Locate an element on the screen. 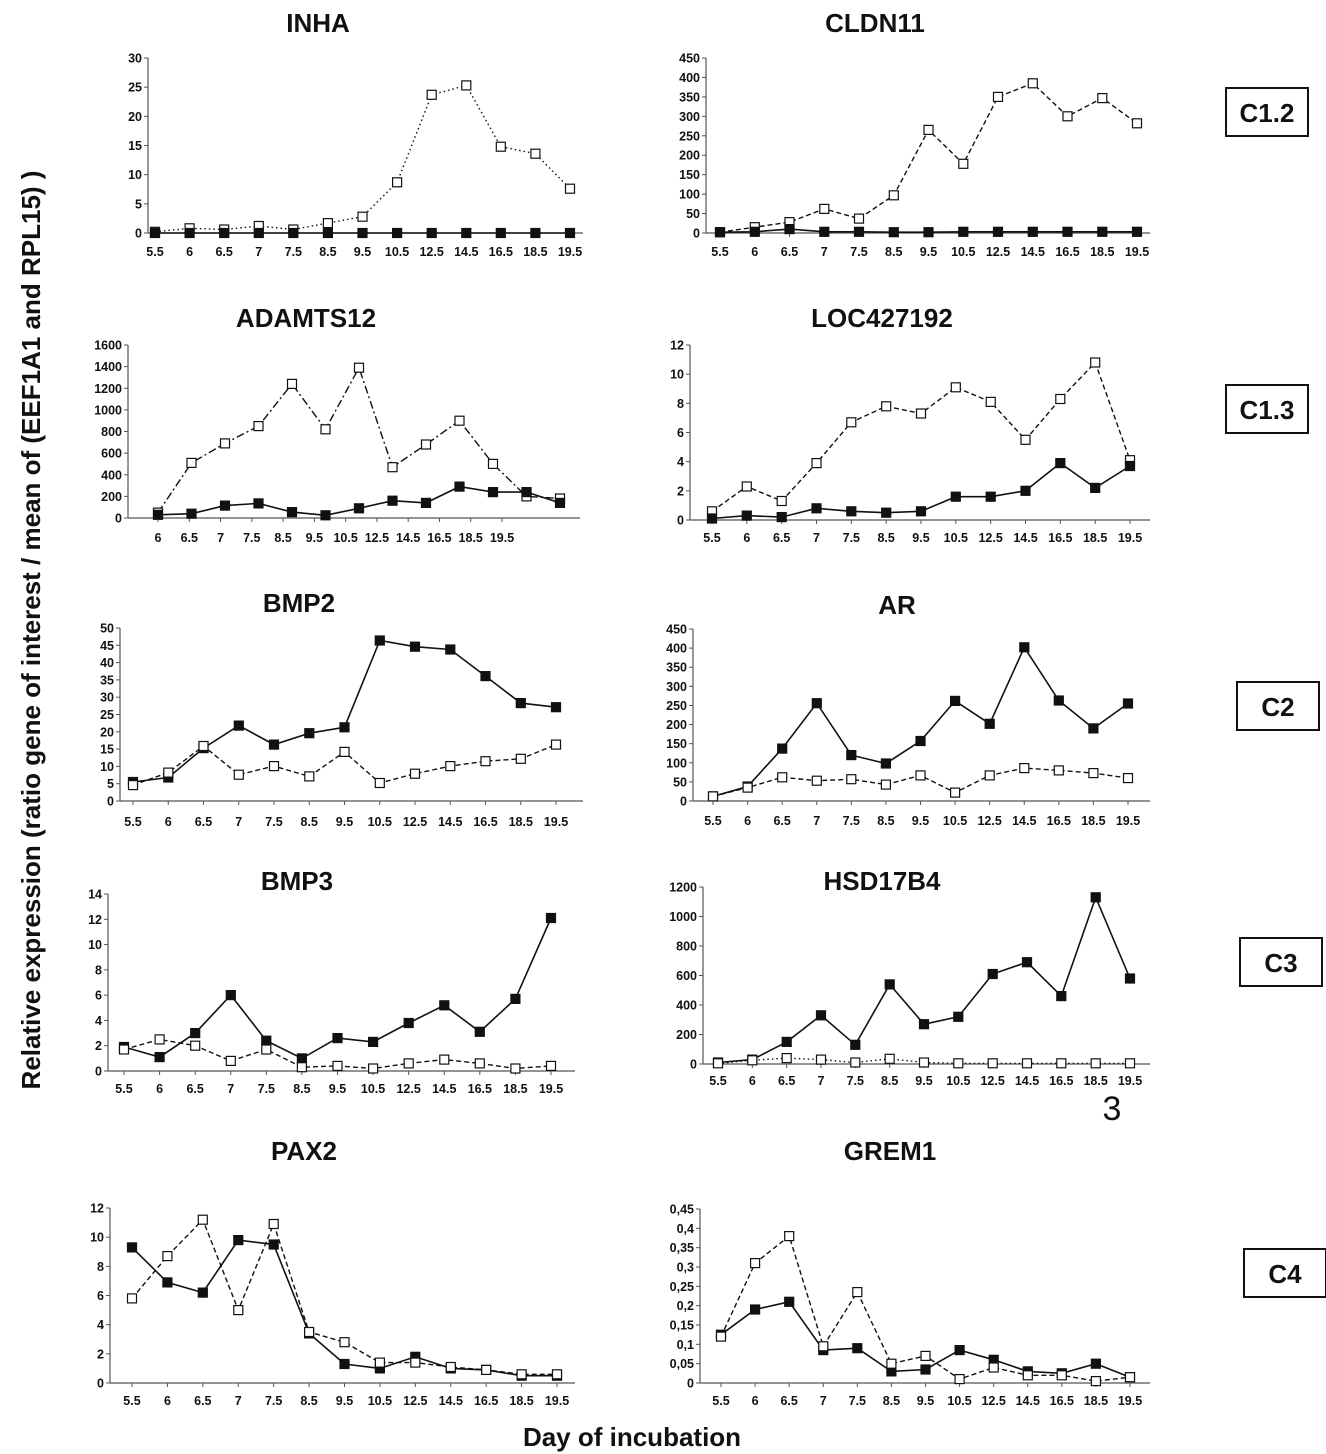  x-tick-label: 9.5 is located at coordinates (928, 252).